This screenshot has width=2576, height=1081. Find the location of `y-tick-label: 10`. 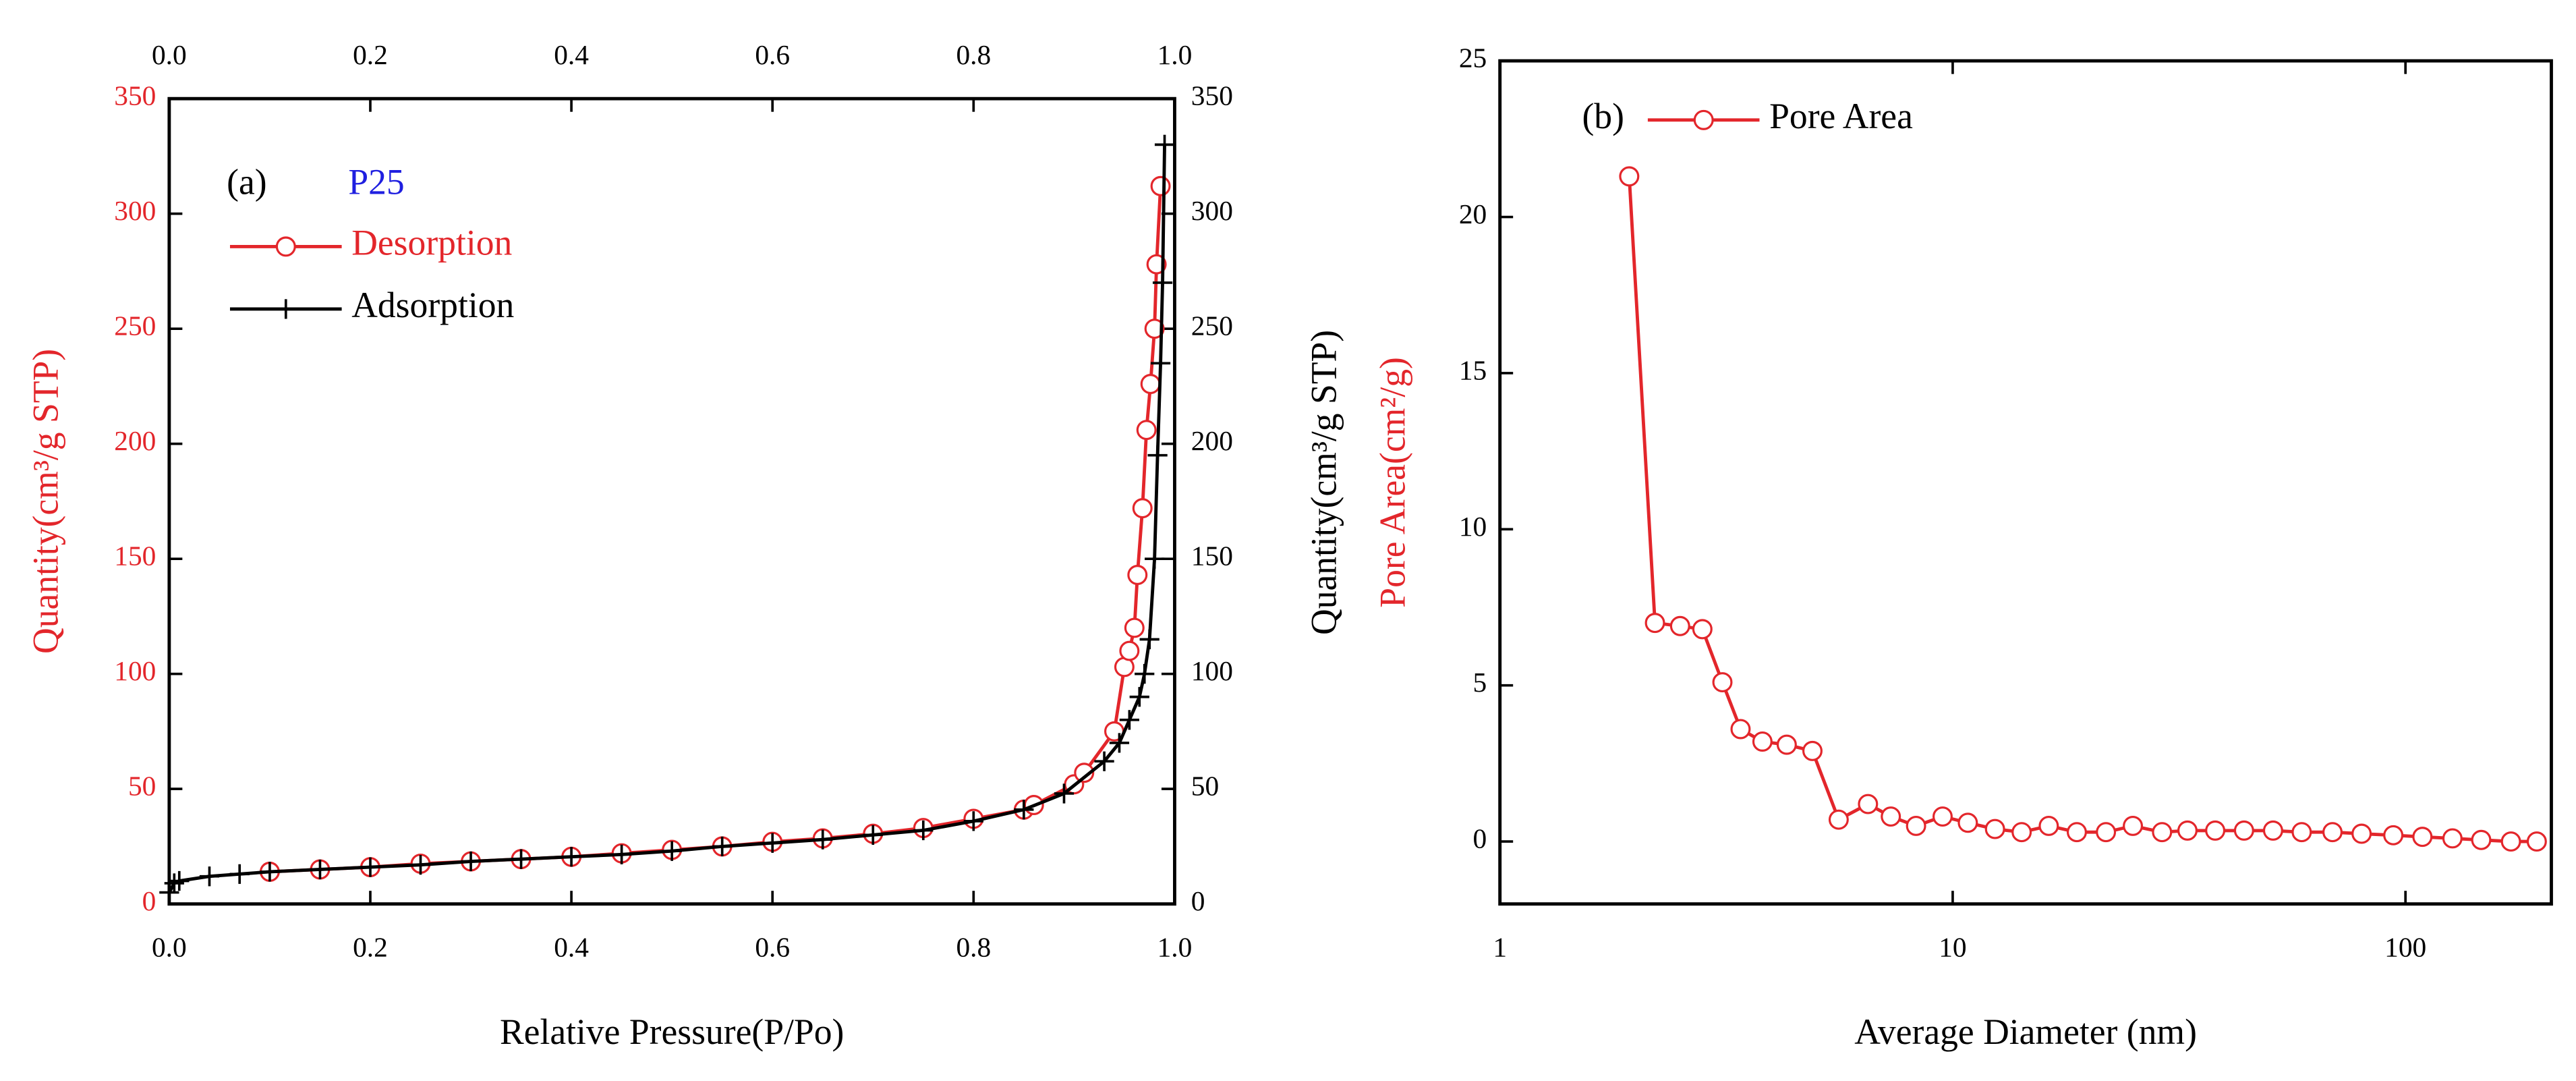

y-tick-label: 10 is located at coordinates (1473, 526).